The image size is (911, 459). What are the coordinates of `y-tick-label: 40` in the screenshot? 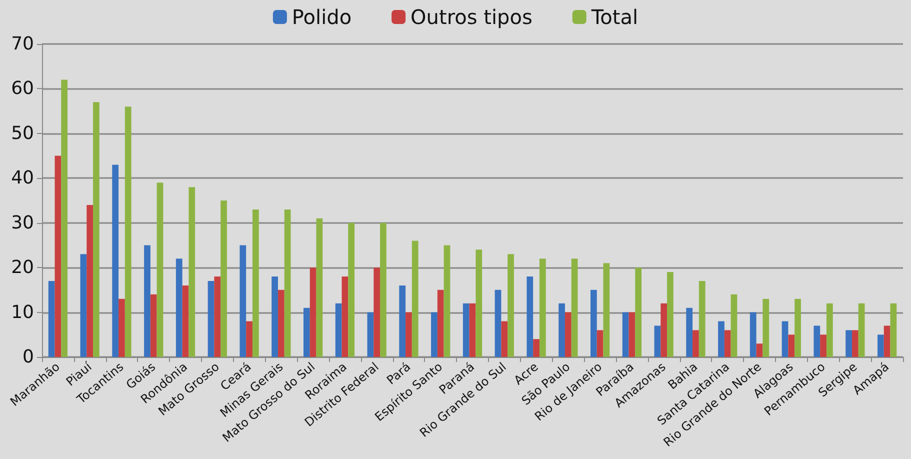 It's located at (22, 178).